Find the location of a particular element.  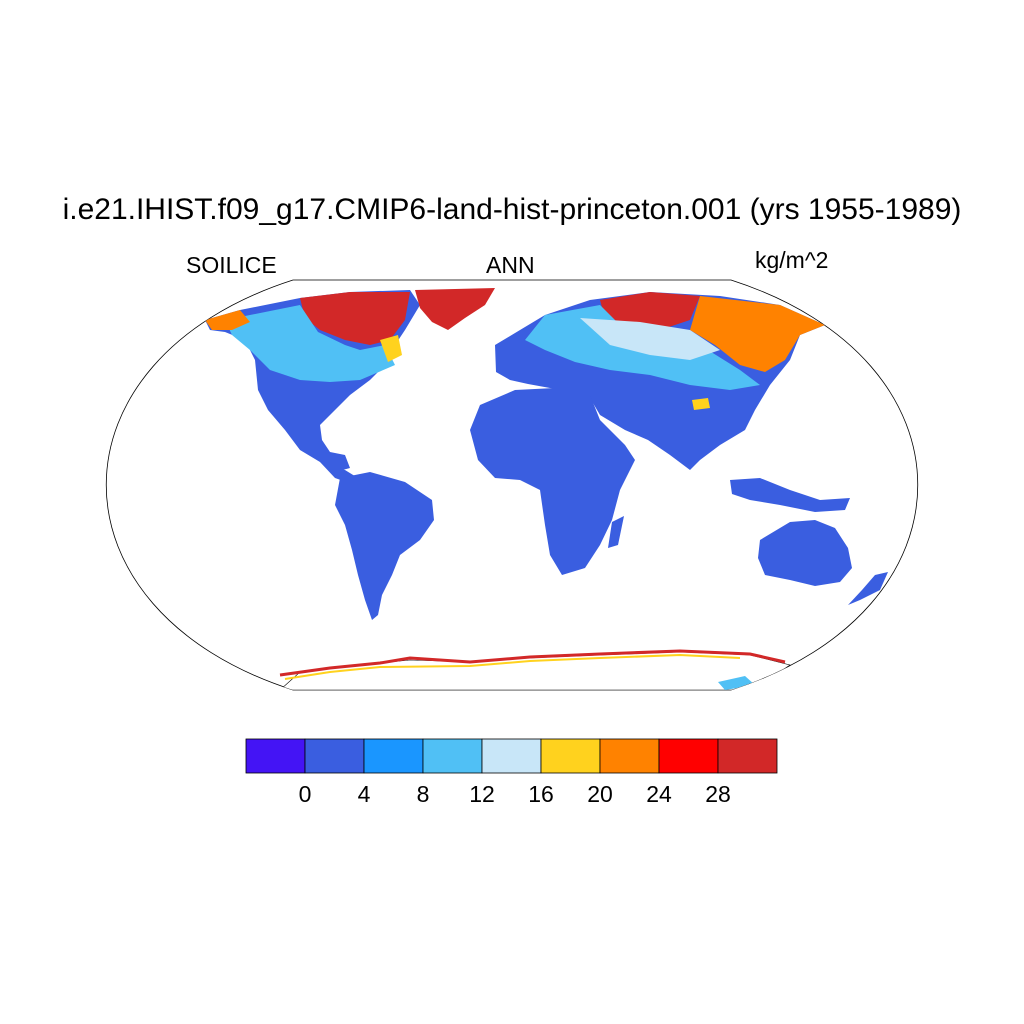

colorbar-tick-label: 24 is located at coordinates (659, 794).